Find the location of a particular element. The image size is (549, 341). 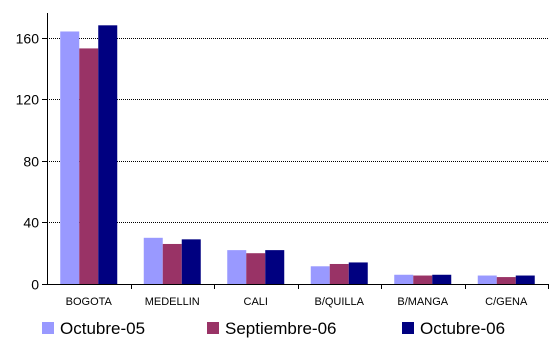

x-category-label: MEDELLIN is located at coordinates (172, 302).